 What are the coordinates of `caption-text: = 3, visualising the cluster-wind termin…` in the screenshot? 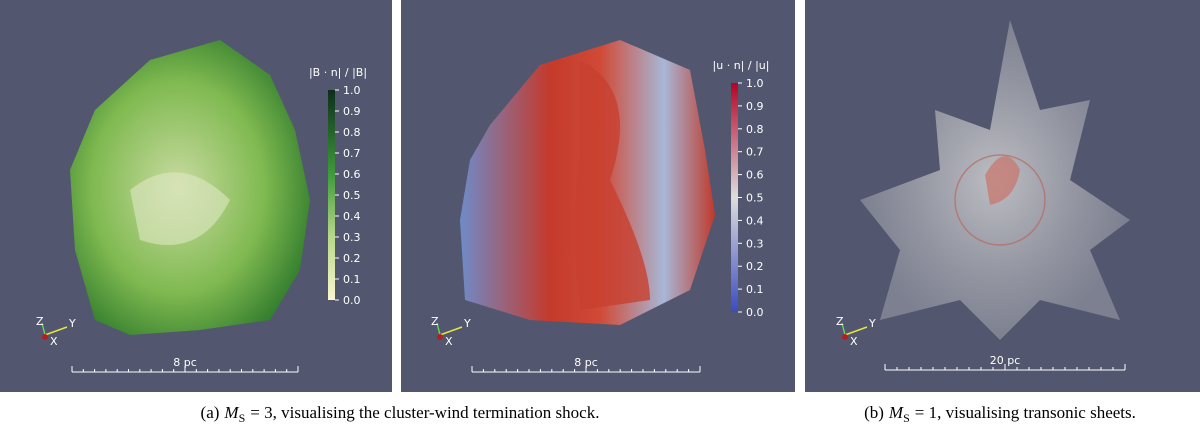 It's located at (424, 412).